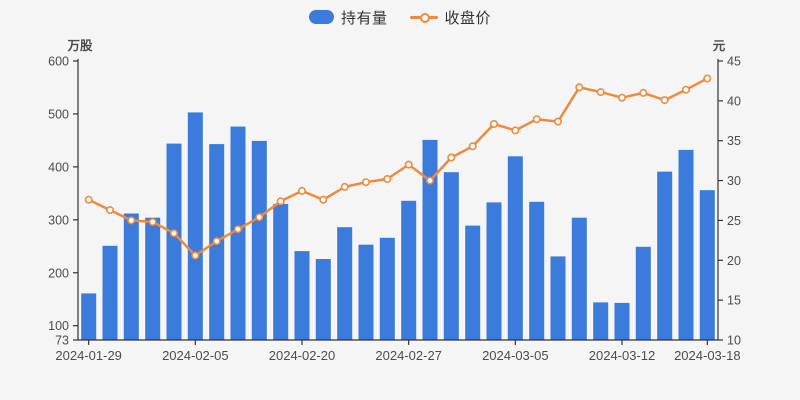 The image size is (800, 400). Describe the element at coordinates (364, 18) in the screenshot. I see `legend-label-holdings: 持有量` at that location.